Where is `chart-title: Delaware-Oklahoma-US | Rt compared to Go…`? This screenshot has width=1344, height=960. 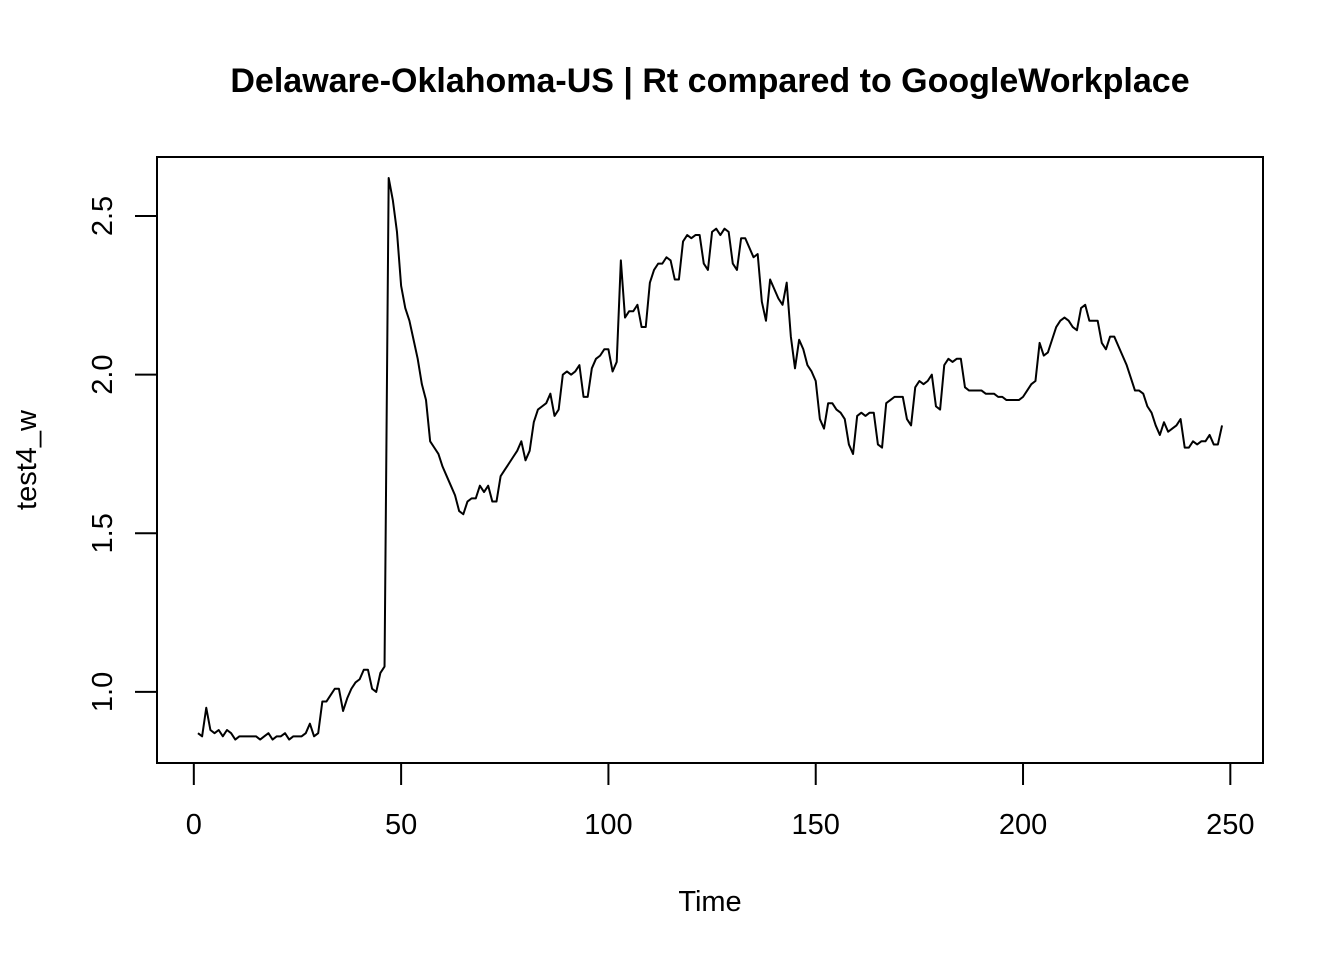
chart-title: Delaware-Oklahoma-US | Rt compared to Go… is located at coordinates (709, 81).